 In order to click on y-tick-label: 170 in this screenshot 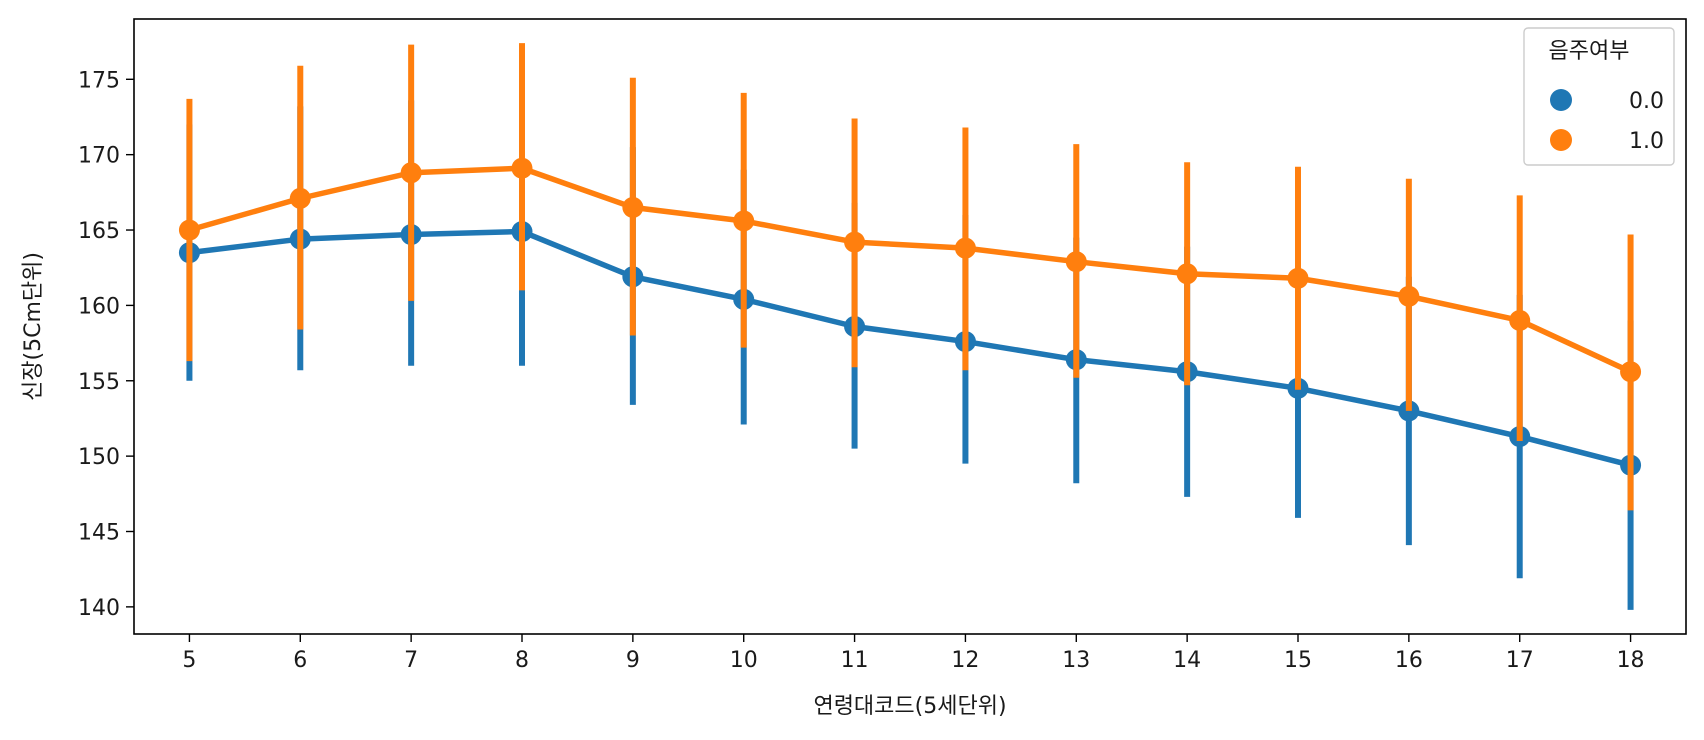, I will do `click(99, 156)`.